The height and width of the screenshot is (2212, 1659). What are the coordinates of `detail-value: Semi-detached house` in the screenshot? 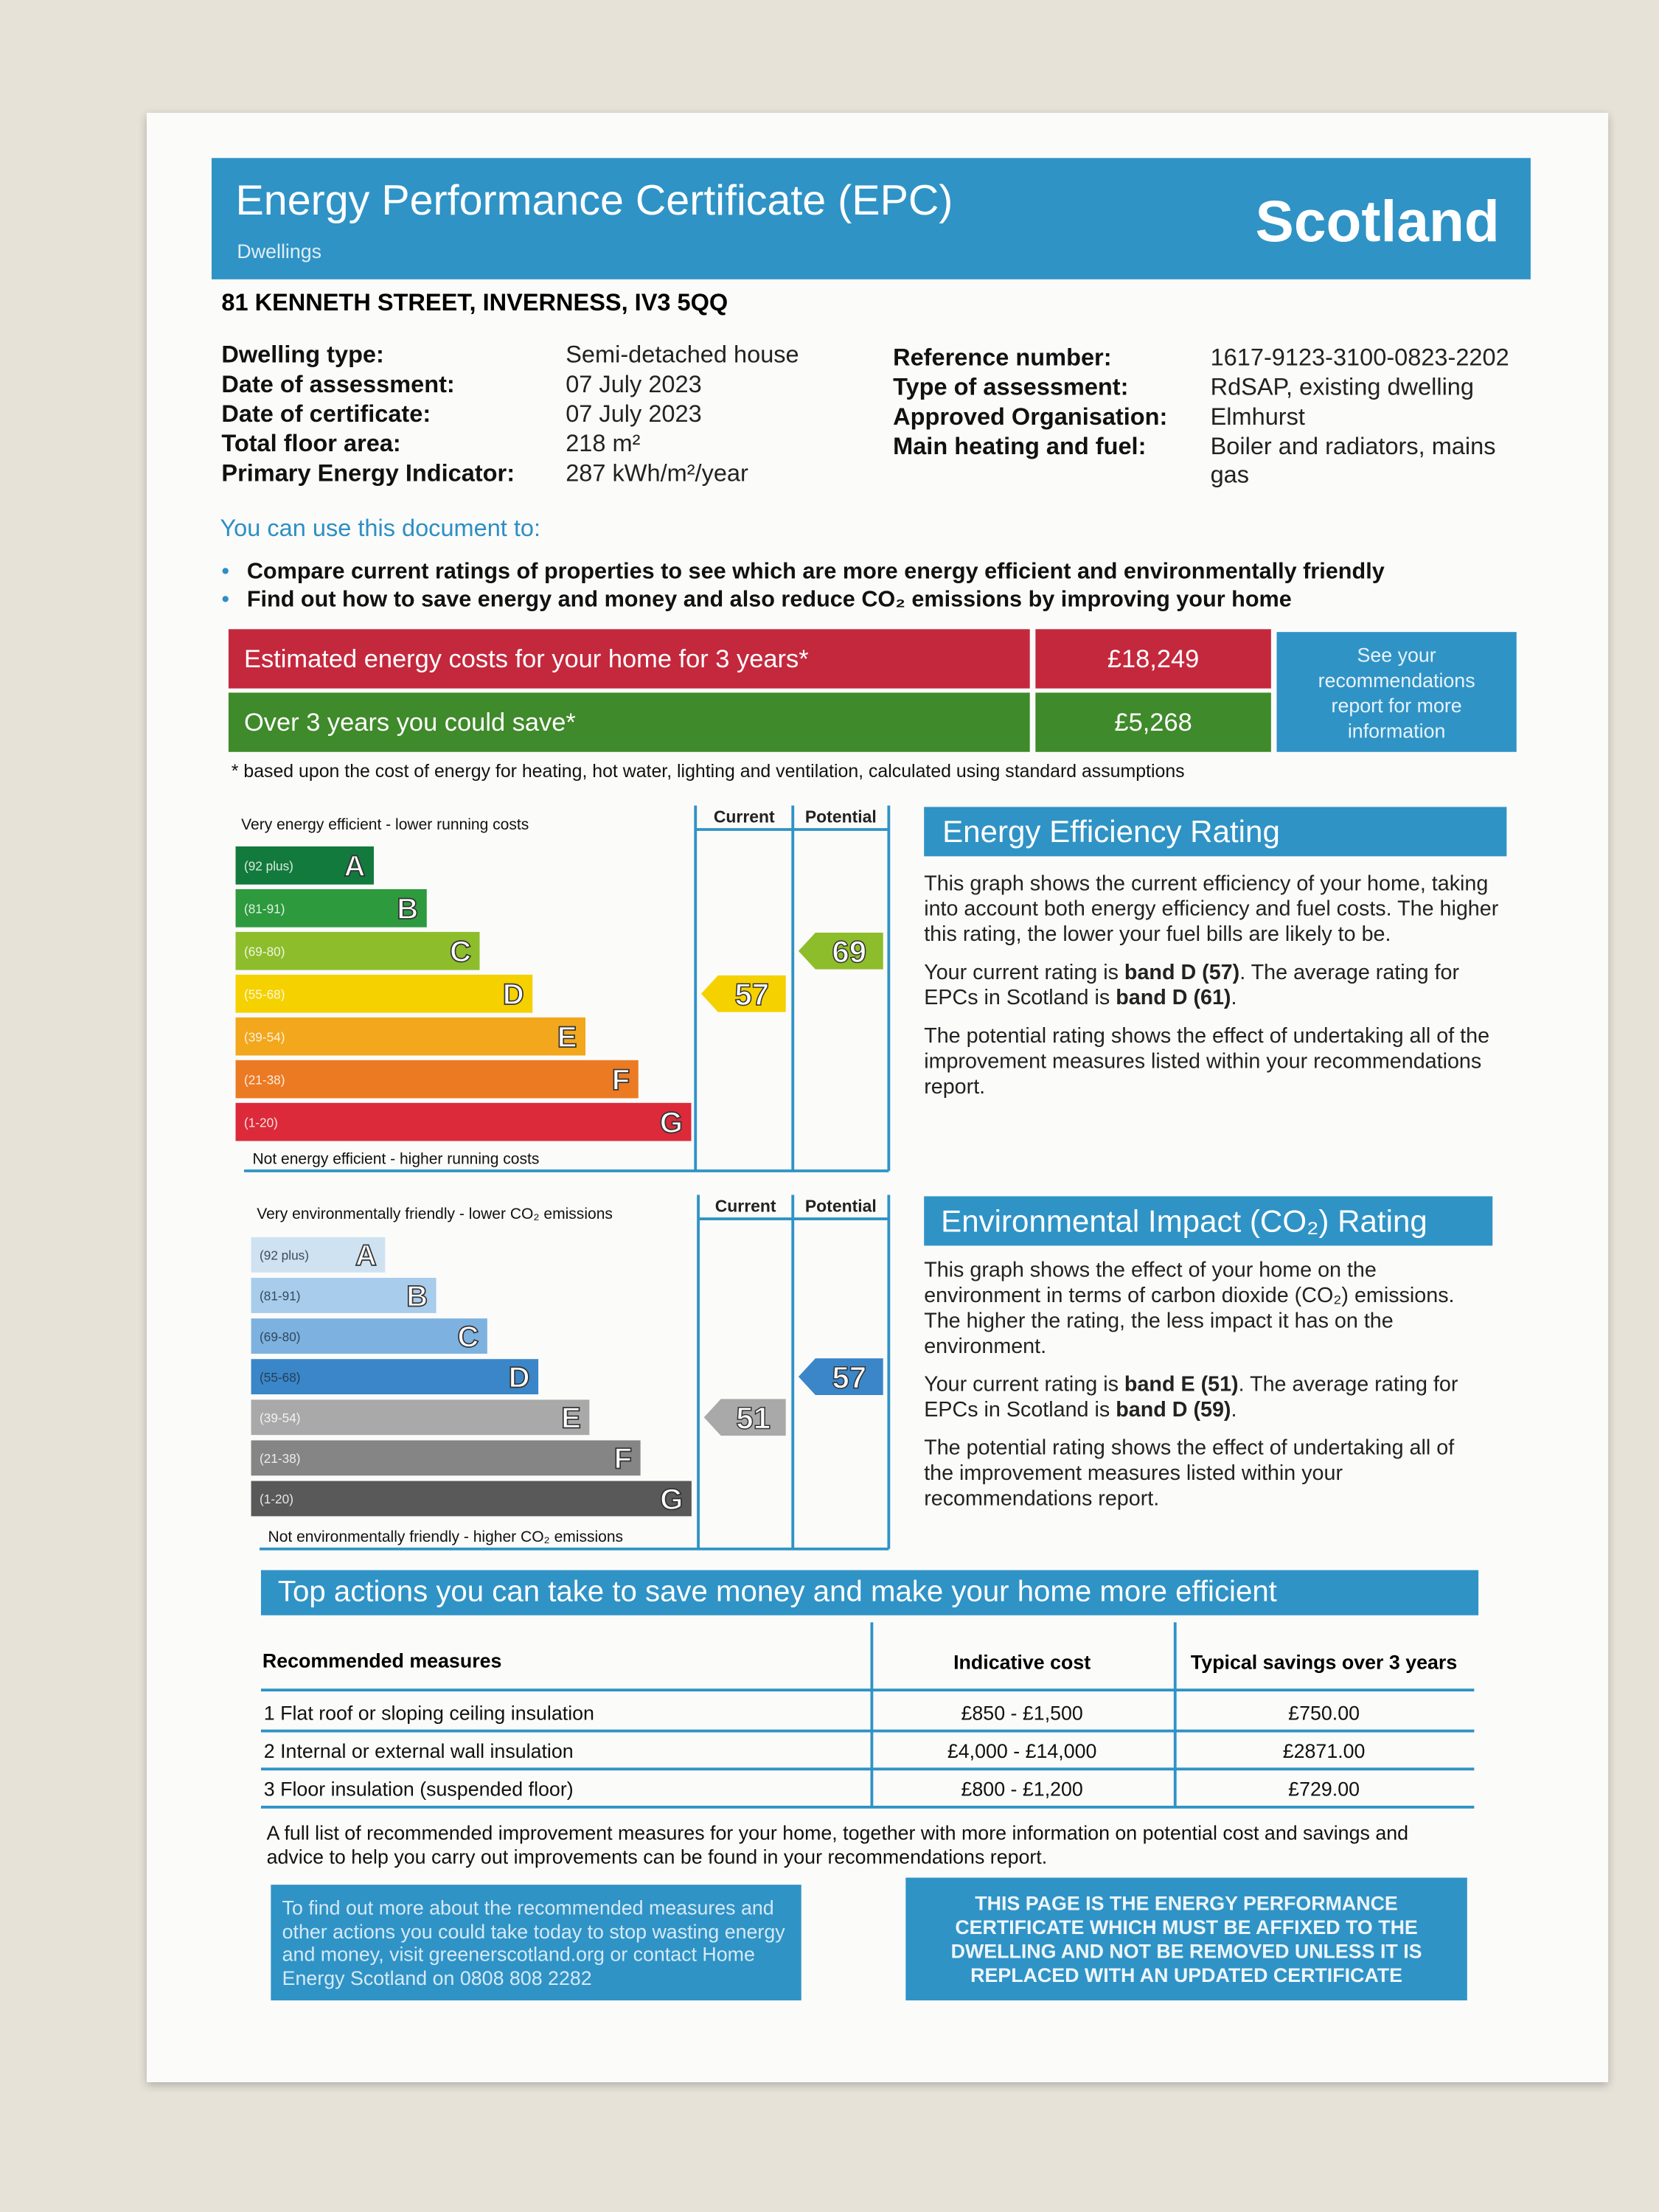 It's located at (682, 355).